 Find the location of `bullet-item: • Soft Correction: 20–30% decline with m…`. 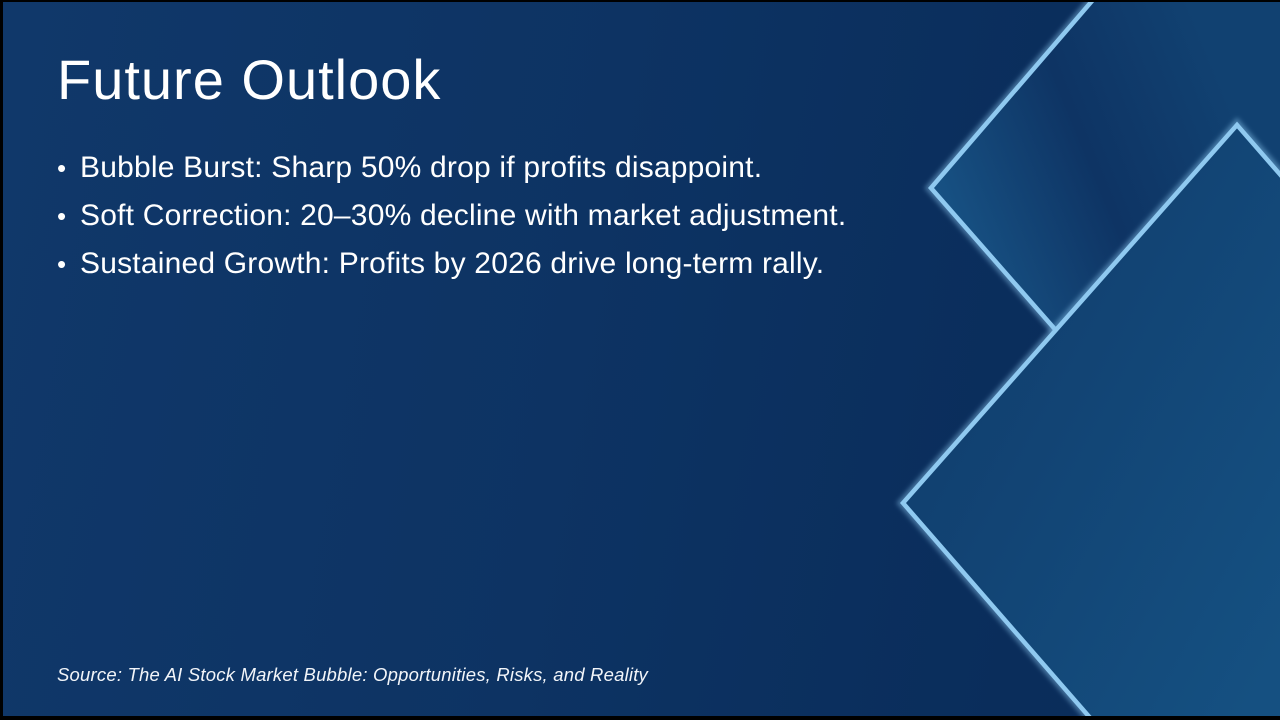

bullet-item: • Soft Correction: 20–30% decline with m… is located at coordinates (668, 216).